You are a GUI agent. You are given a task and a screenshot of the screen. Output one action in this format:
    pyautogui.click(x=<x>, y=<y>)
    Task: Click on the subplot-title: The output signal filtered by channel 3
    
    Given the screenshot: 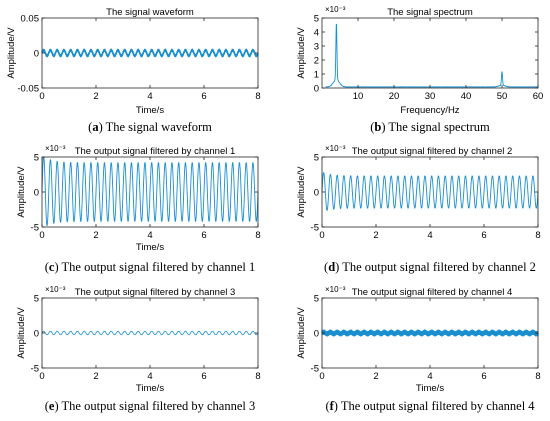 What is the action you would take?
    pyautogui.click(x=155, y=292)
    